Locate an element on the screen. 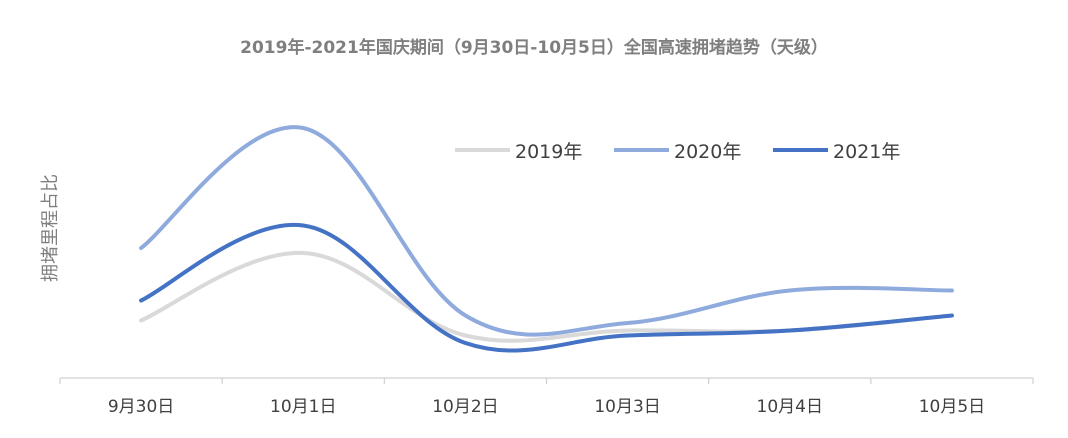 The image size is (1068, 438). x-axis: 9月30日 10月1日 10月2日 10月3日 10月4日 10月5日 is located at coordinates (546, 397).